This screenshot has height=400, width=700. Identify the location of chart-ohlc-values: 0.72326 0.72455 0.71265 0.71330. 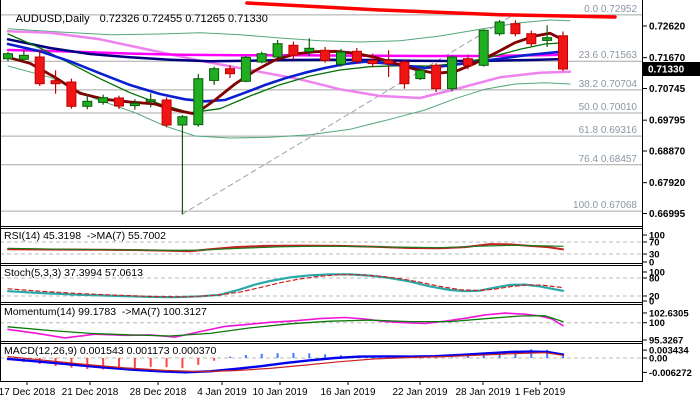
(183, 19).